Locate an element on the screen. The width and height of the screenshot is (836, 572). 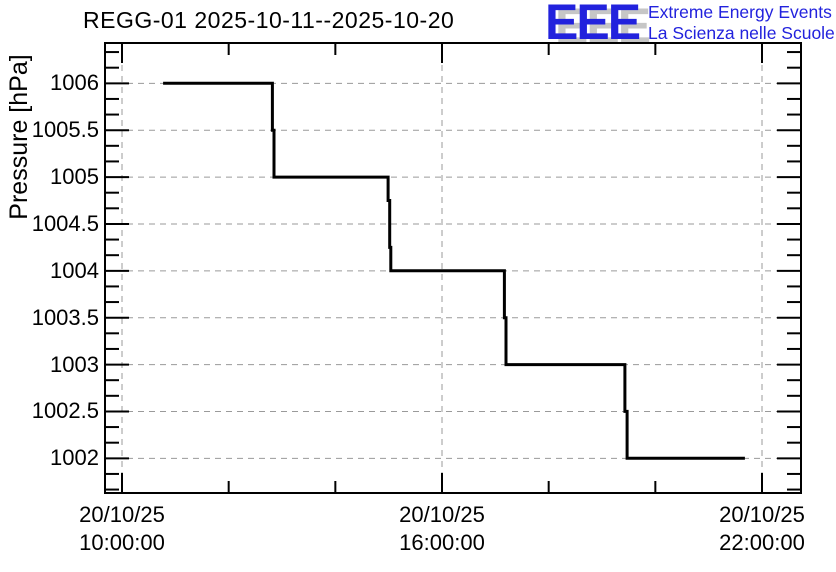
y-tick-label: 1006 is located at coordinates (74, 82).